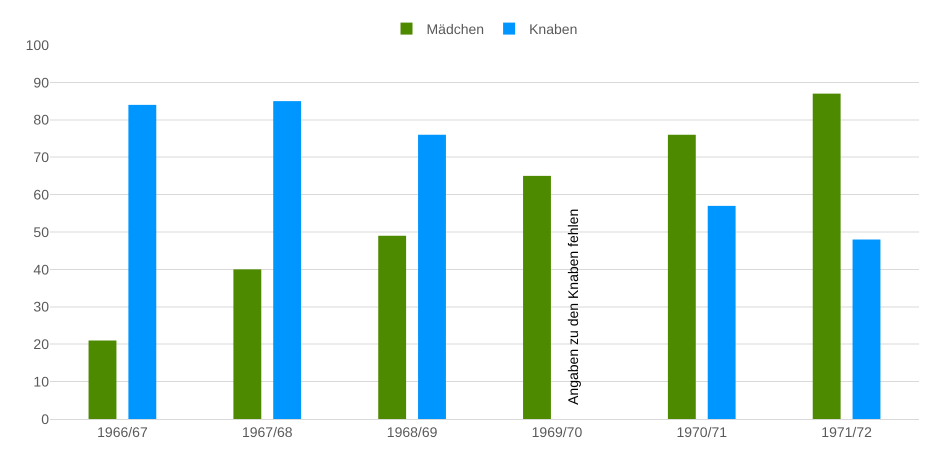 The height and width of the screenshot is (459, 939). What do you see at coordinates (267, 432) in the screenshot?
I see `x-tick-label: 1967/68` at bounding box center [267, 432].